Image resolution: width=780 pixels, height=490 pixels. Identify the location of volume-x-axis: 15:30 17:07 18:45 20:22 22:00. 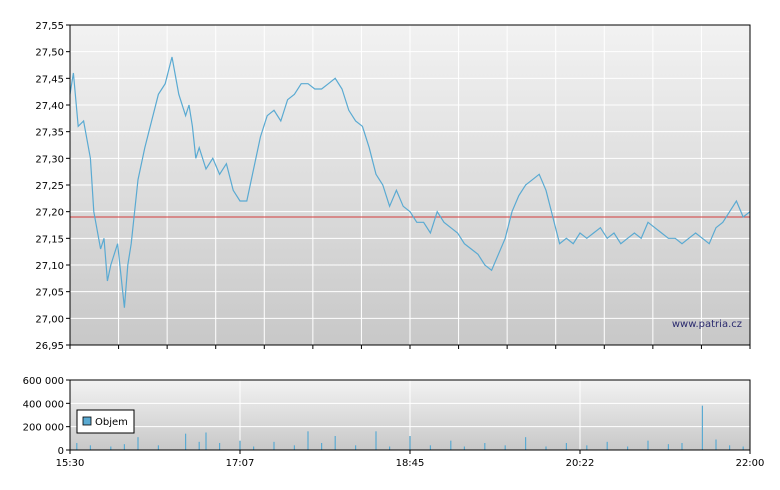
(410, 459).